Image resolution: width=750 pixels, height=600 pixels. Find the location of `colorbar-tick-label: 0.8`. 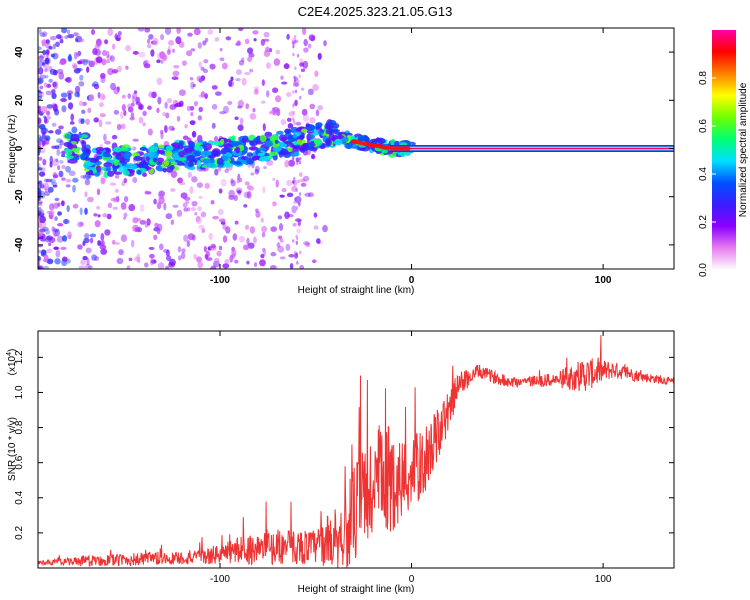

colorbar-tick-label: 0.8 is located at coordinates (703, 78).